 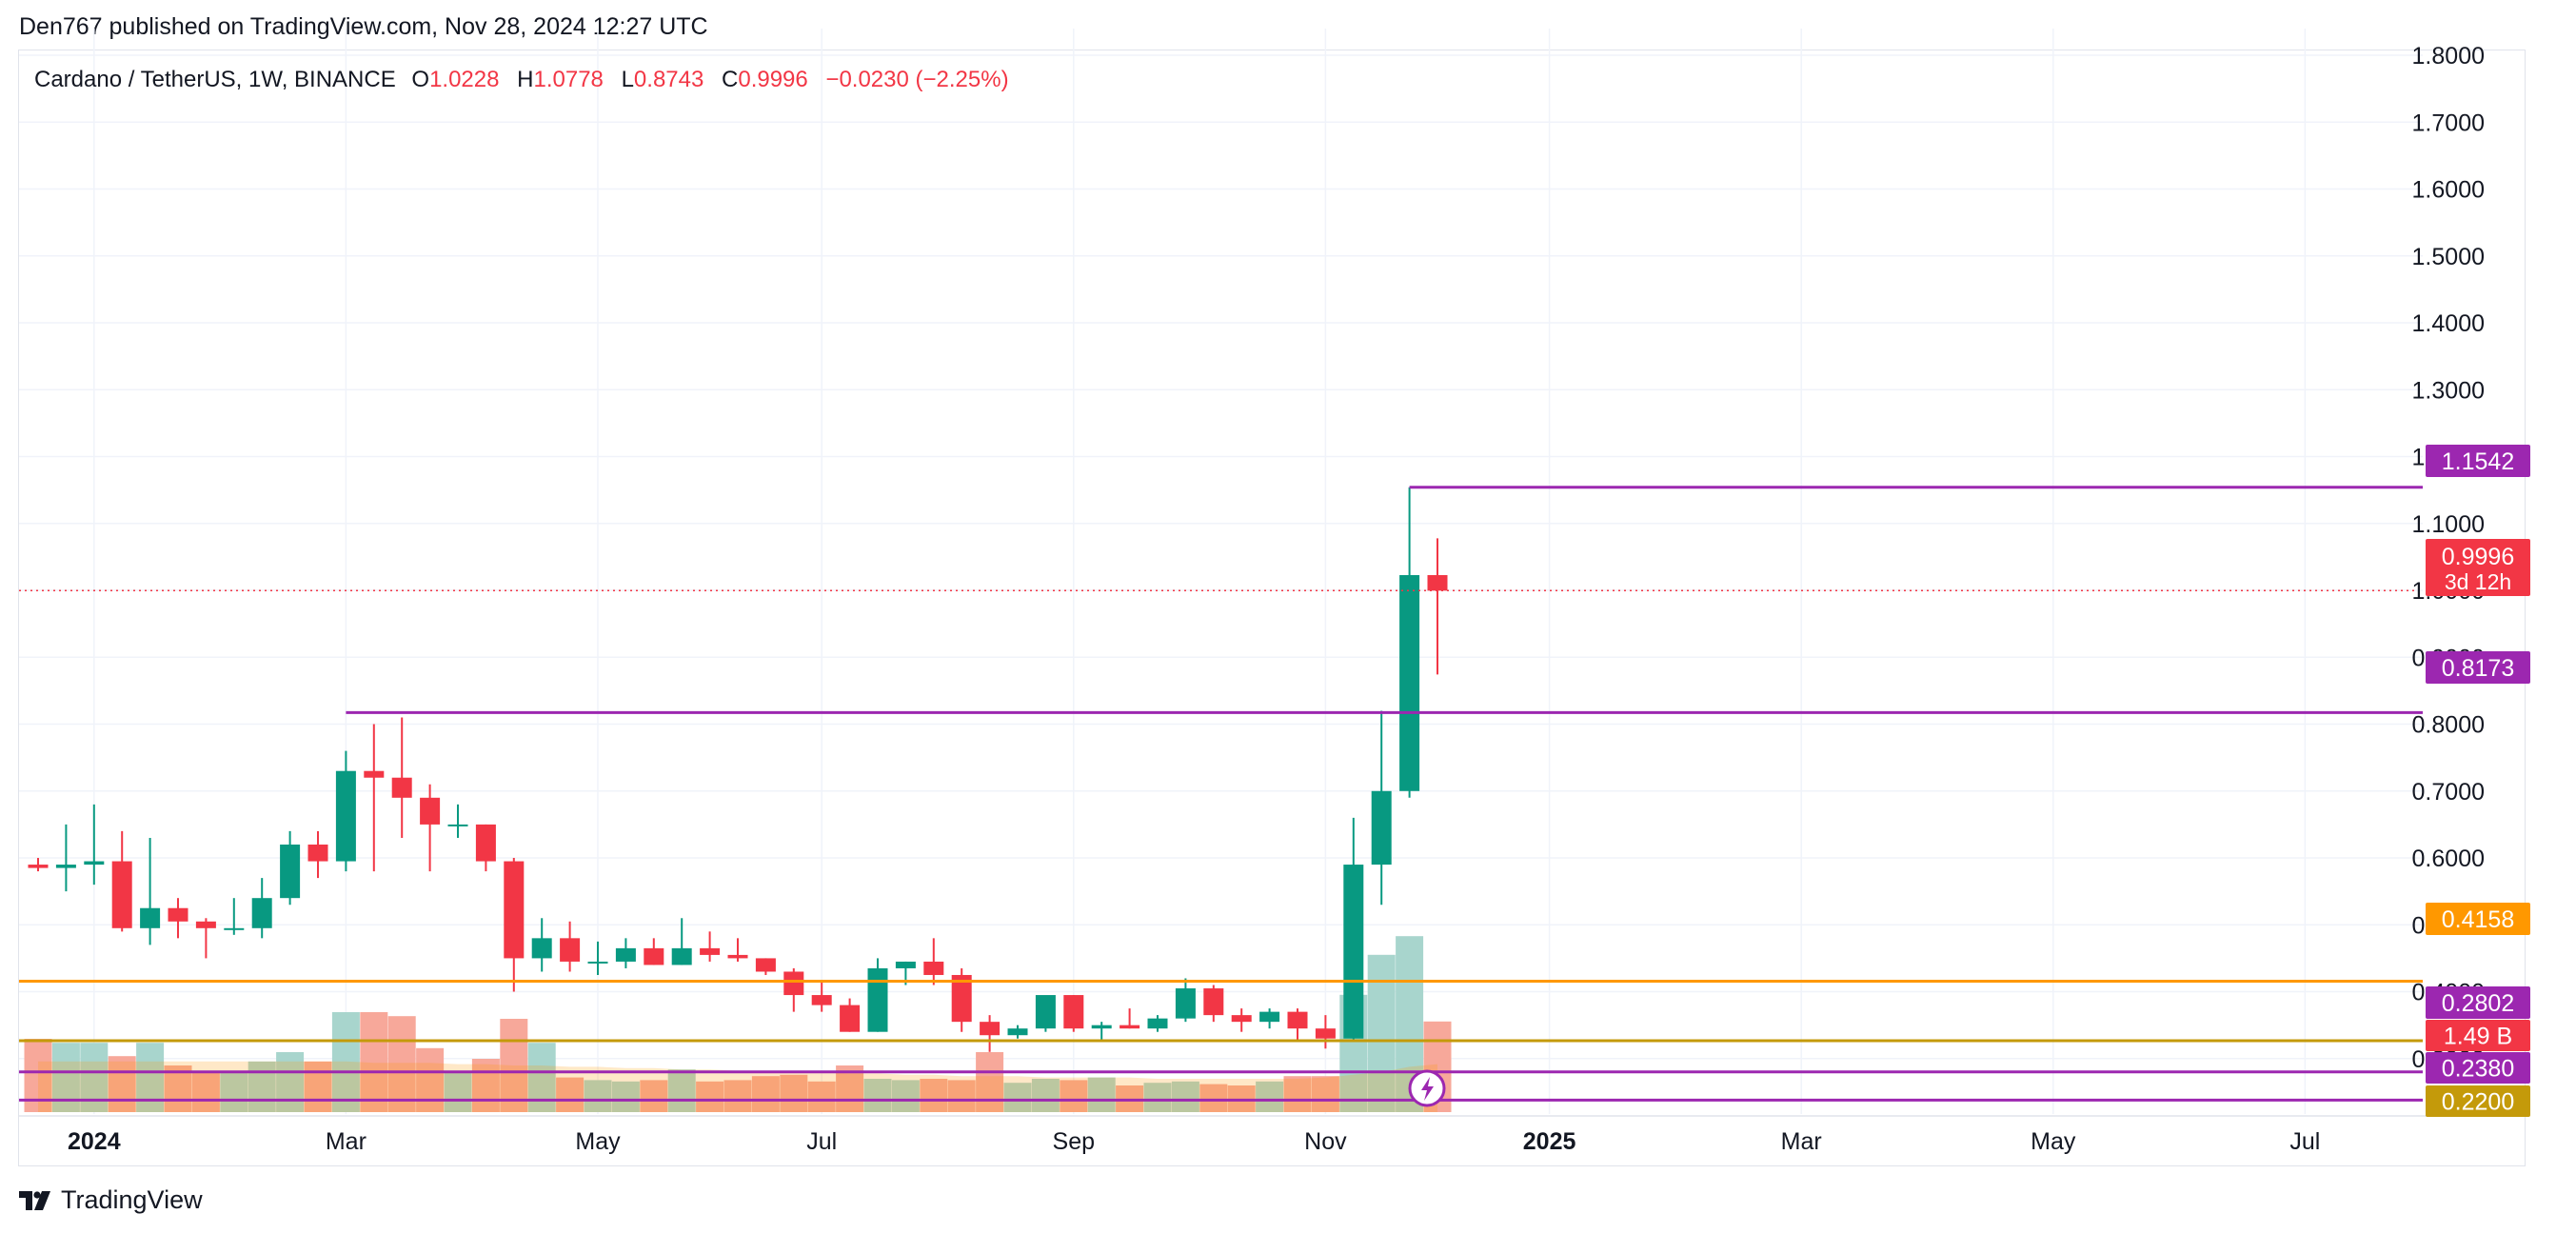 I want to click on symbol-name: Cardano / TetherUS, 1W, BINANCE, so click(x=215, y=79).